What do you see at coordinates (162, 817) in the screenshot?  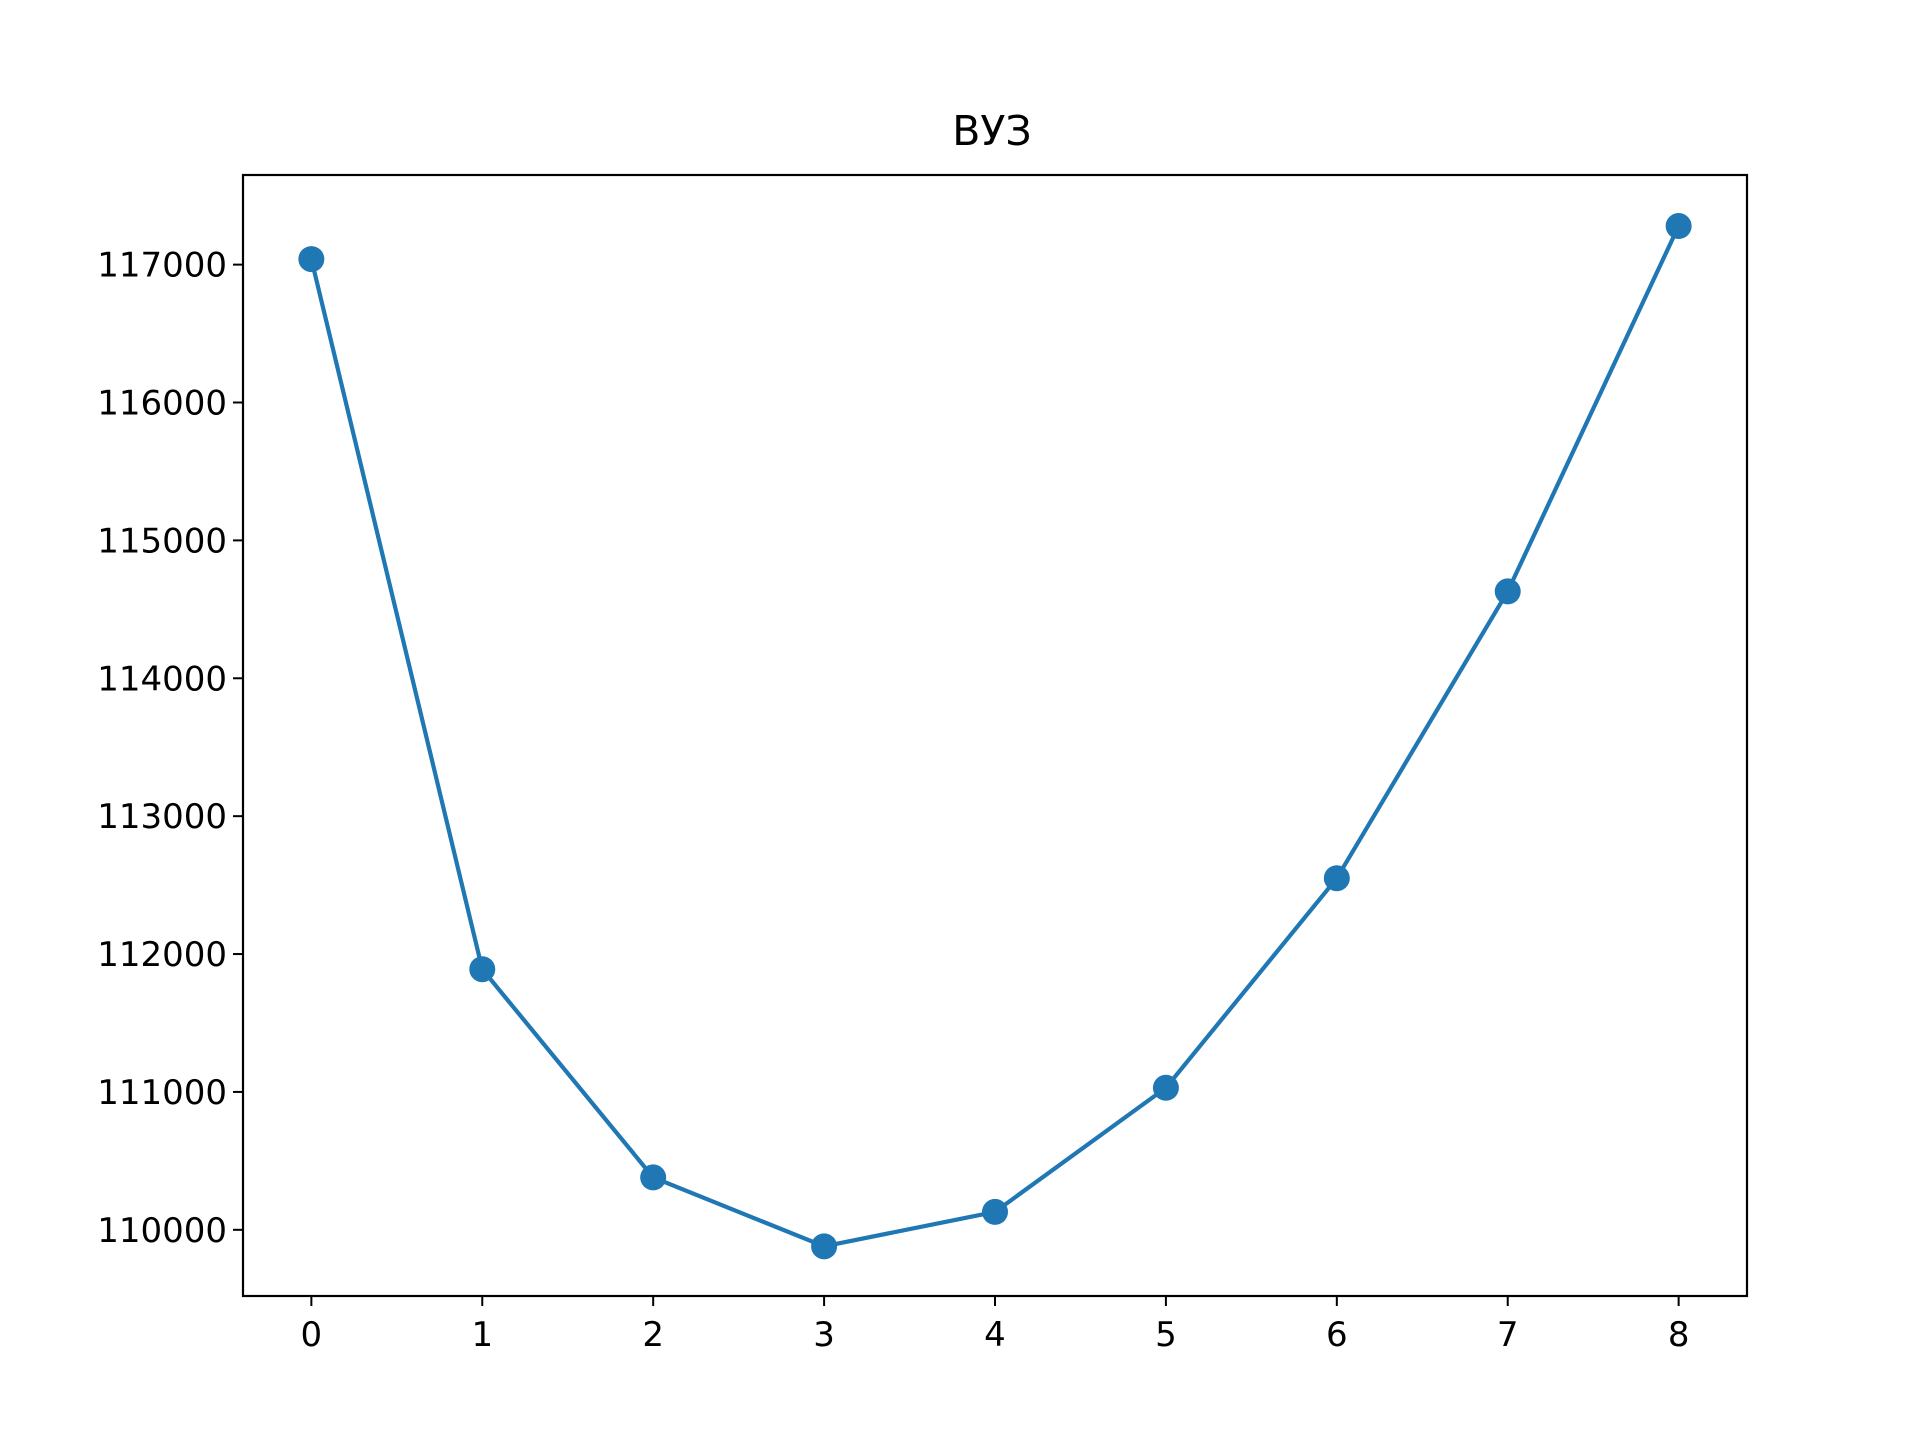 I see `y-tick-label: 113000` at bounding box center [162, 817].